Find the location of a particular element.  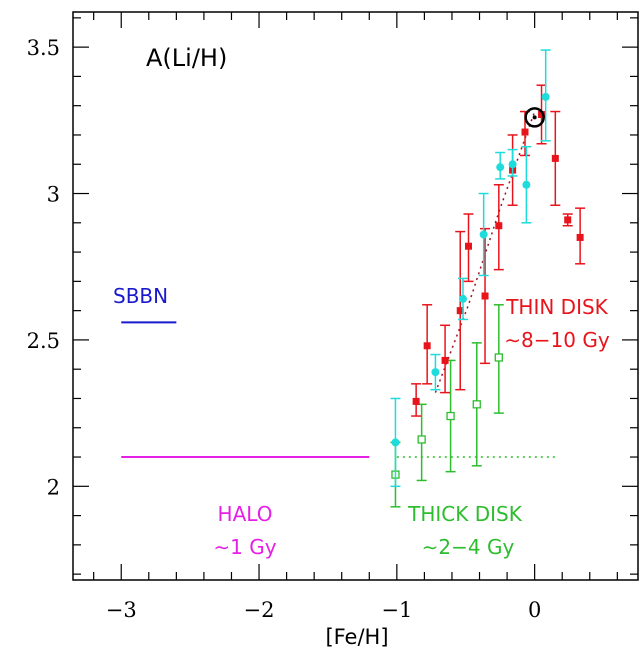

x-tick-label: −3 is located at coordinates (121, 610).